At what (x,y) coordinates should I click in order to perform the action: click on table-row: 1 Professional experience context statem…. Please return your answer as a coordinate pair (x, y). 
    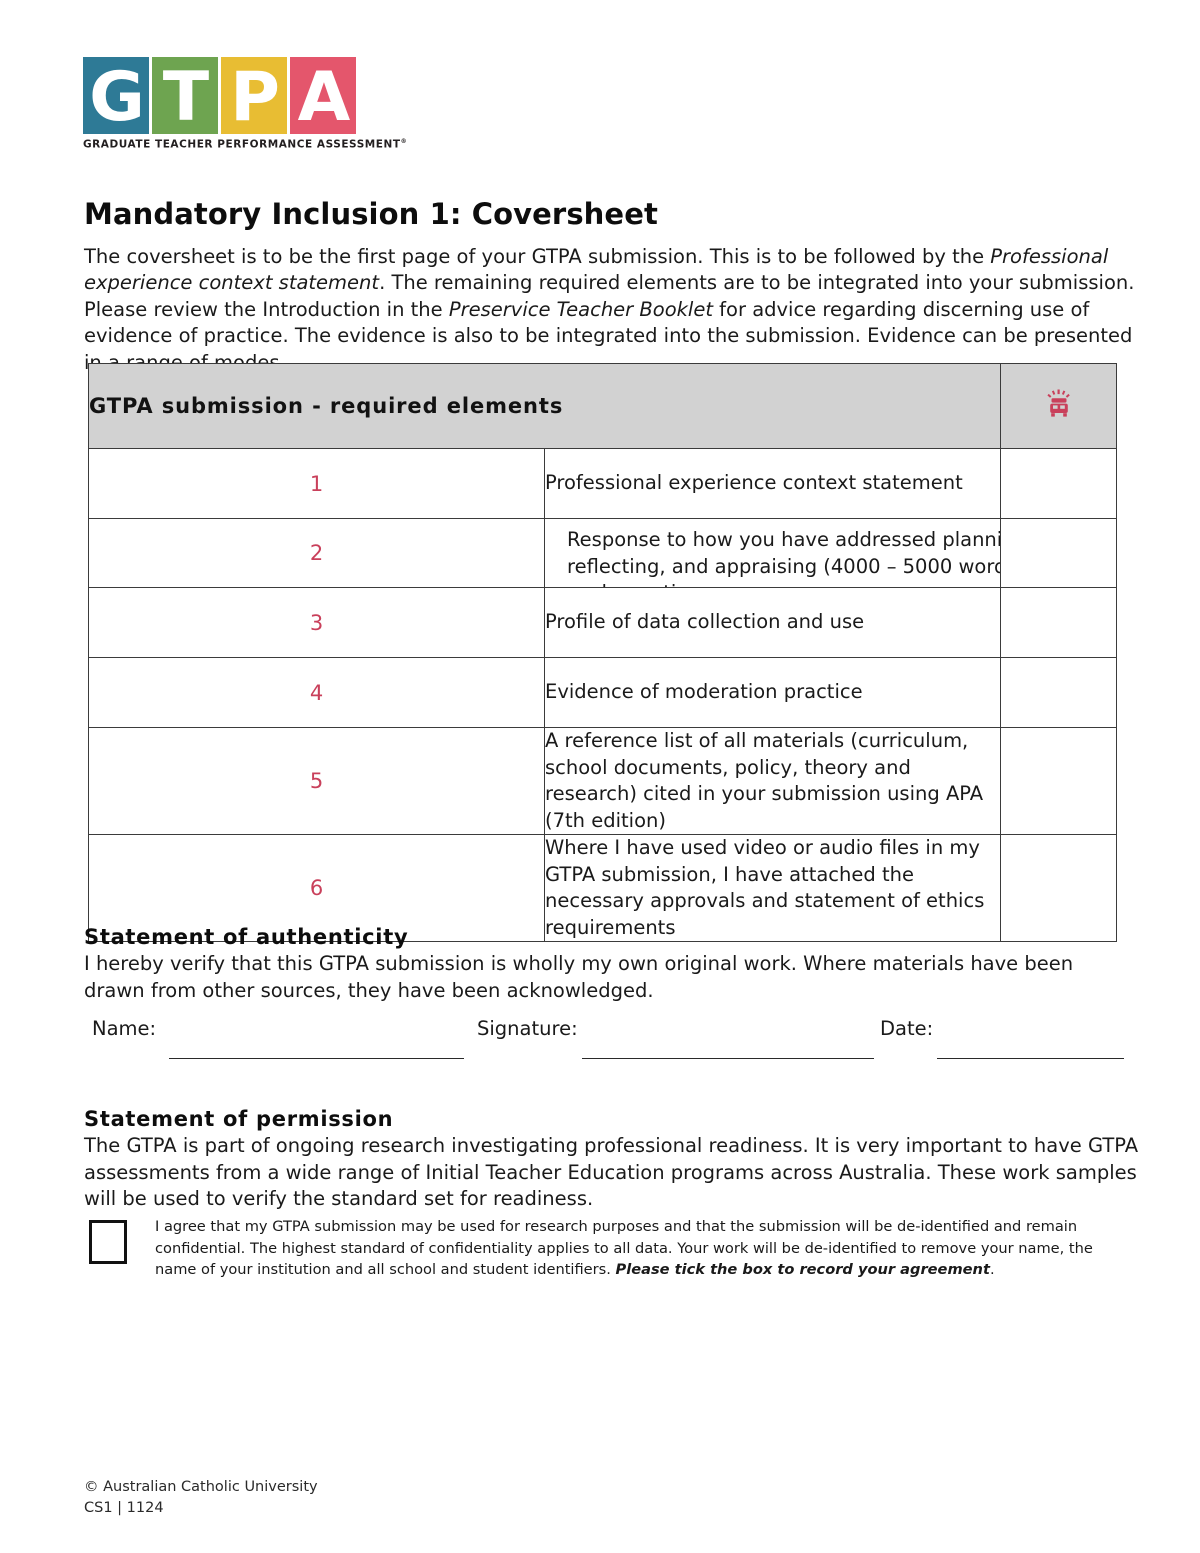
    Looking at the image, I should click on (602, 483).